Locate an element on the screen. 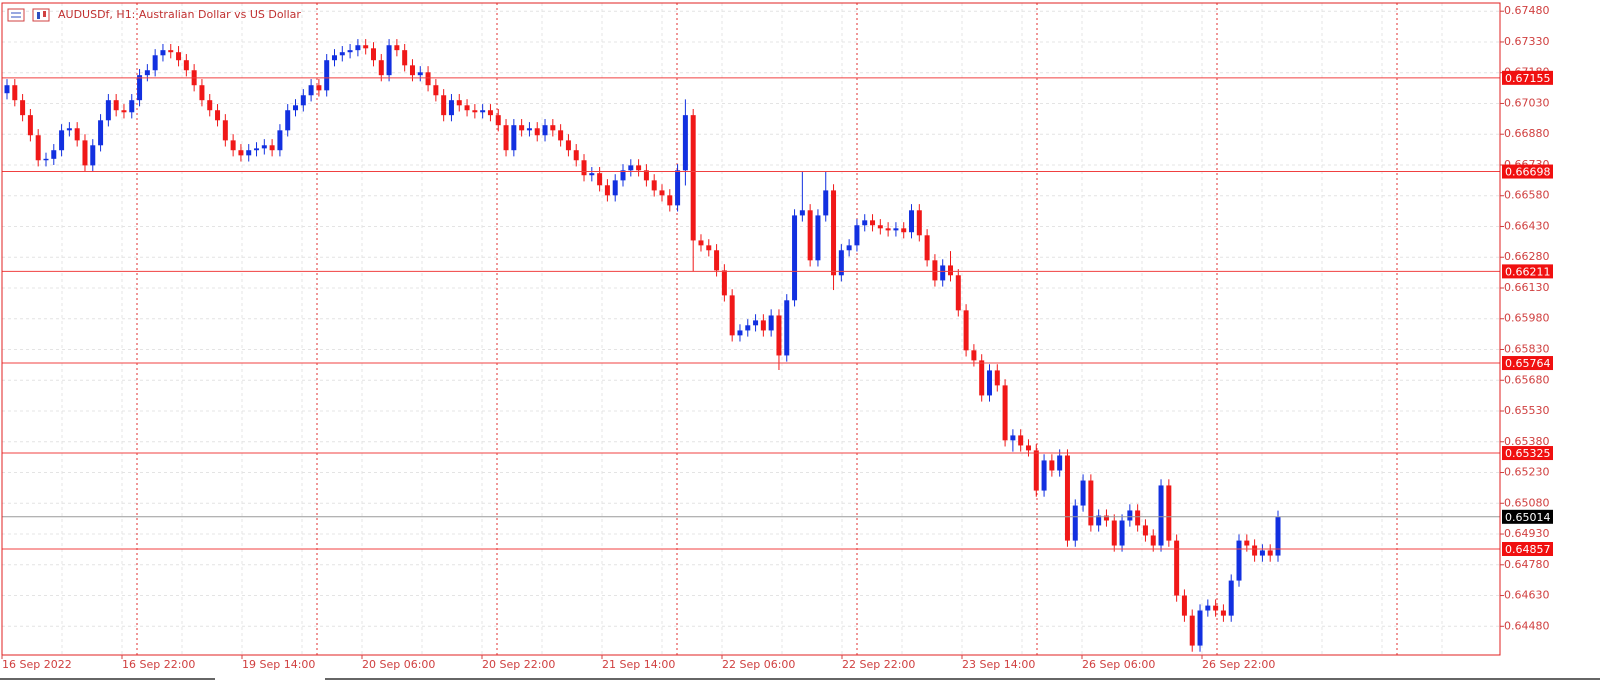  y-tick-label: 0.64780 is located at coordinates (1527, 564).